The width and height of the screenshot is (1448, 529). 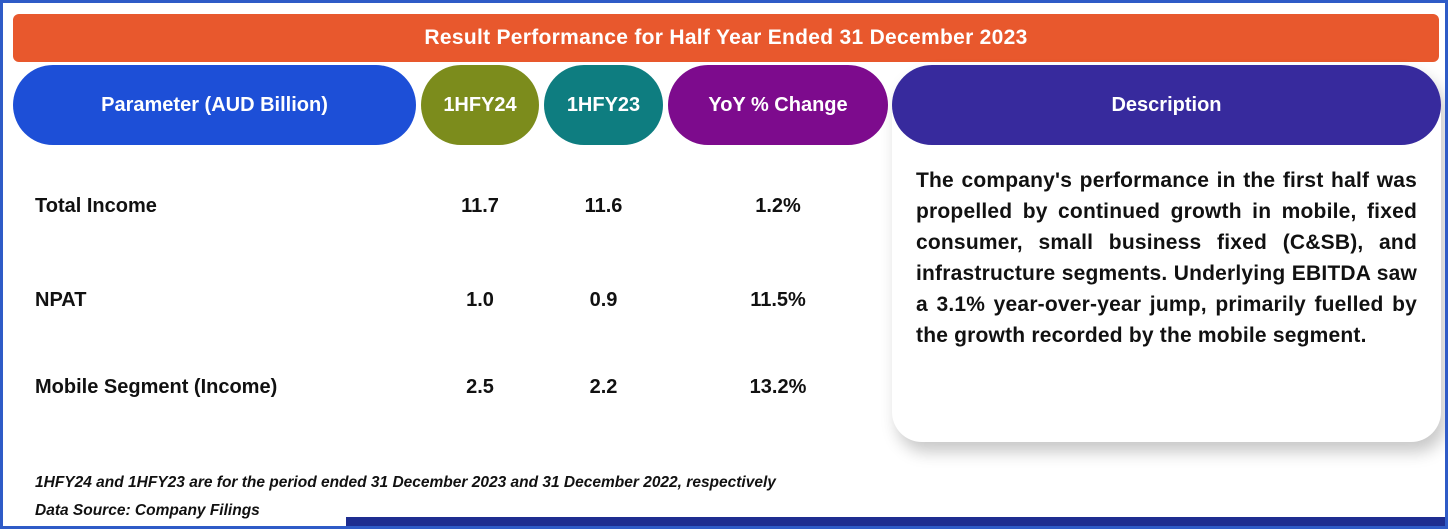 What do you see at coordinates (480, 206) in the screenshot?
I see `row-value-1hfy24: 11.7` at bounding box center [480, 206].